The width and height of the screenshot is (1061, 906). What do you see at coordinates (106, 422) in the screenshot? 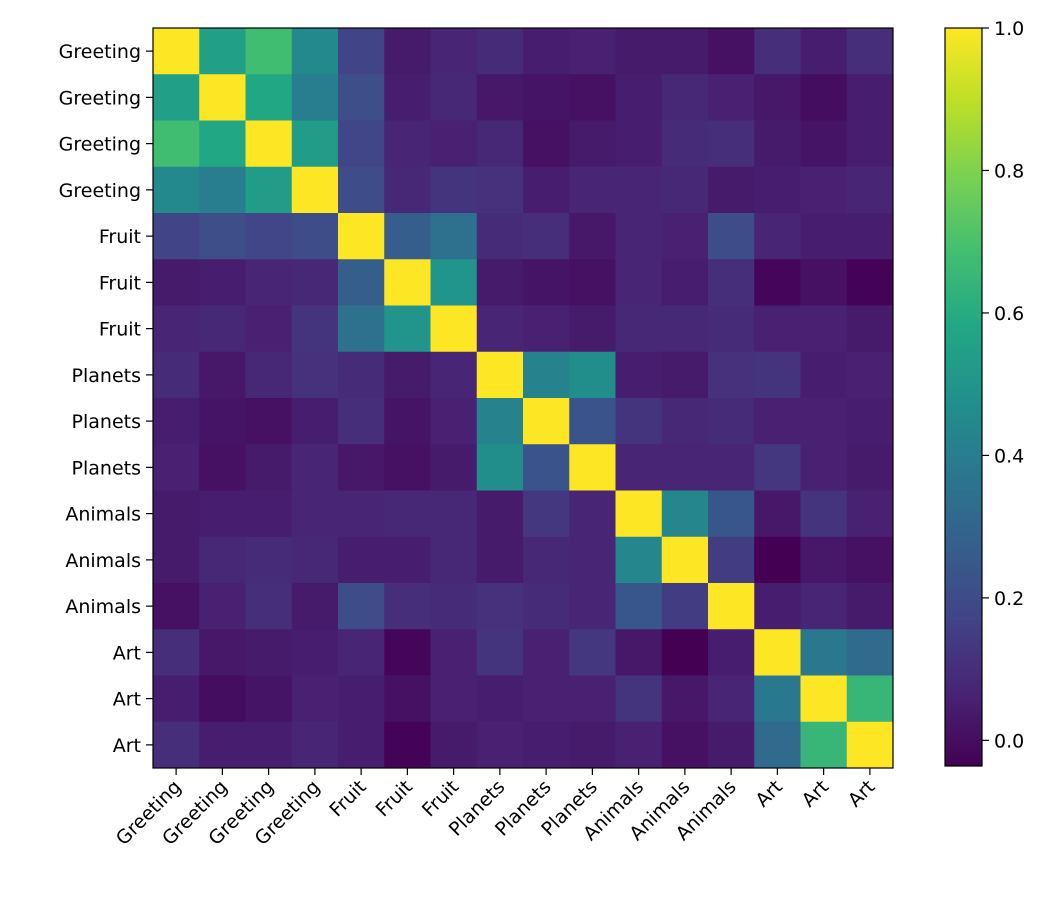
I see `y-tick-label: Planets` at bounding box center [106, 422].